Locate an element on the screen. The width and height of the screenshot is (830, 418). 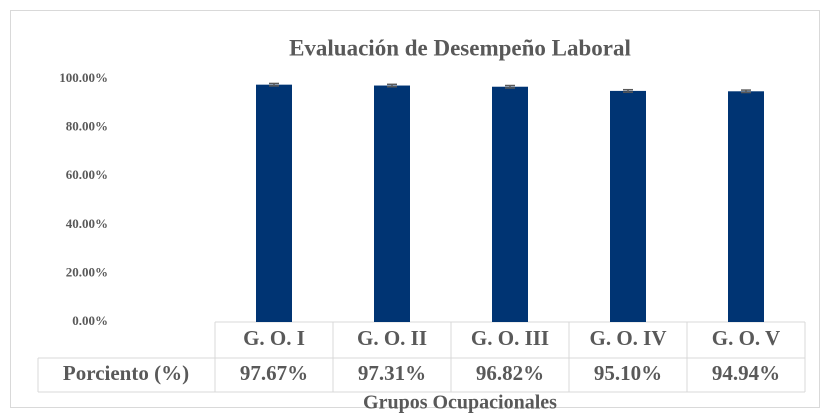
table-value: 97.31% is located at coordinates (392, 373).